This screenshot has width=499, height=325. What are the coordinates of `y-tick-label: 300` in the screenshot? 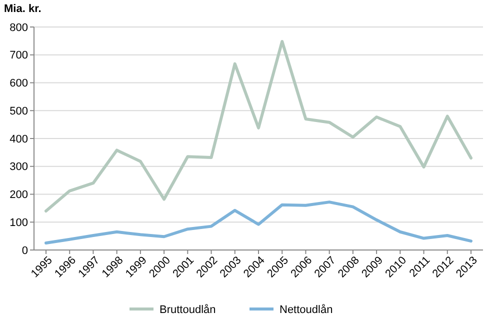 It's located at (19, 167).